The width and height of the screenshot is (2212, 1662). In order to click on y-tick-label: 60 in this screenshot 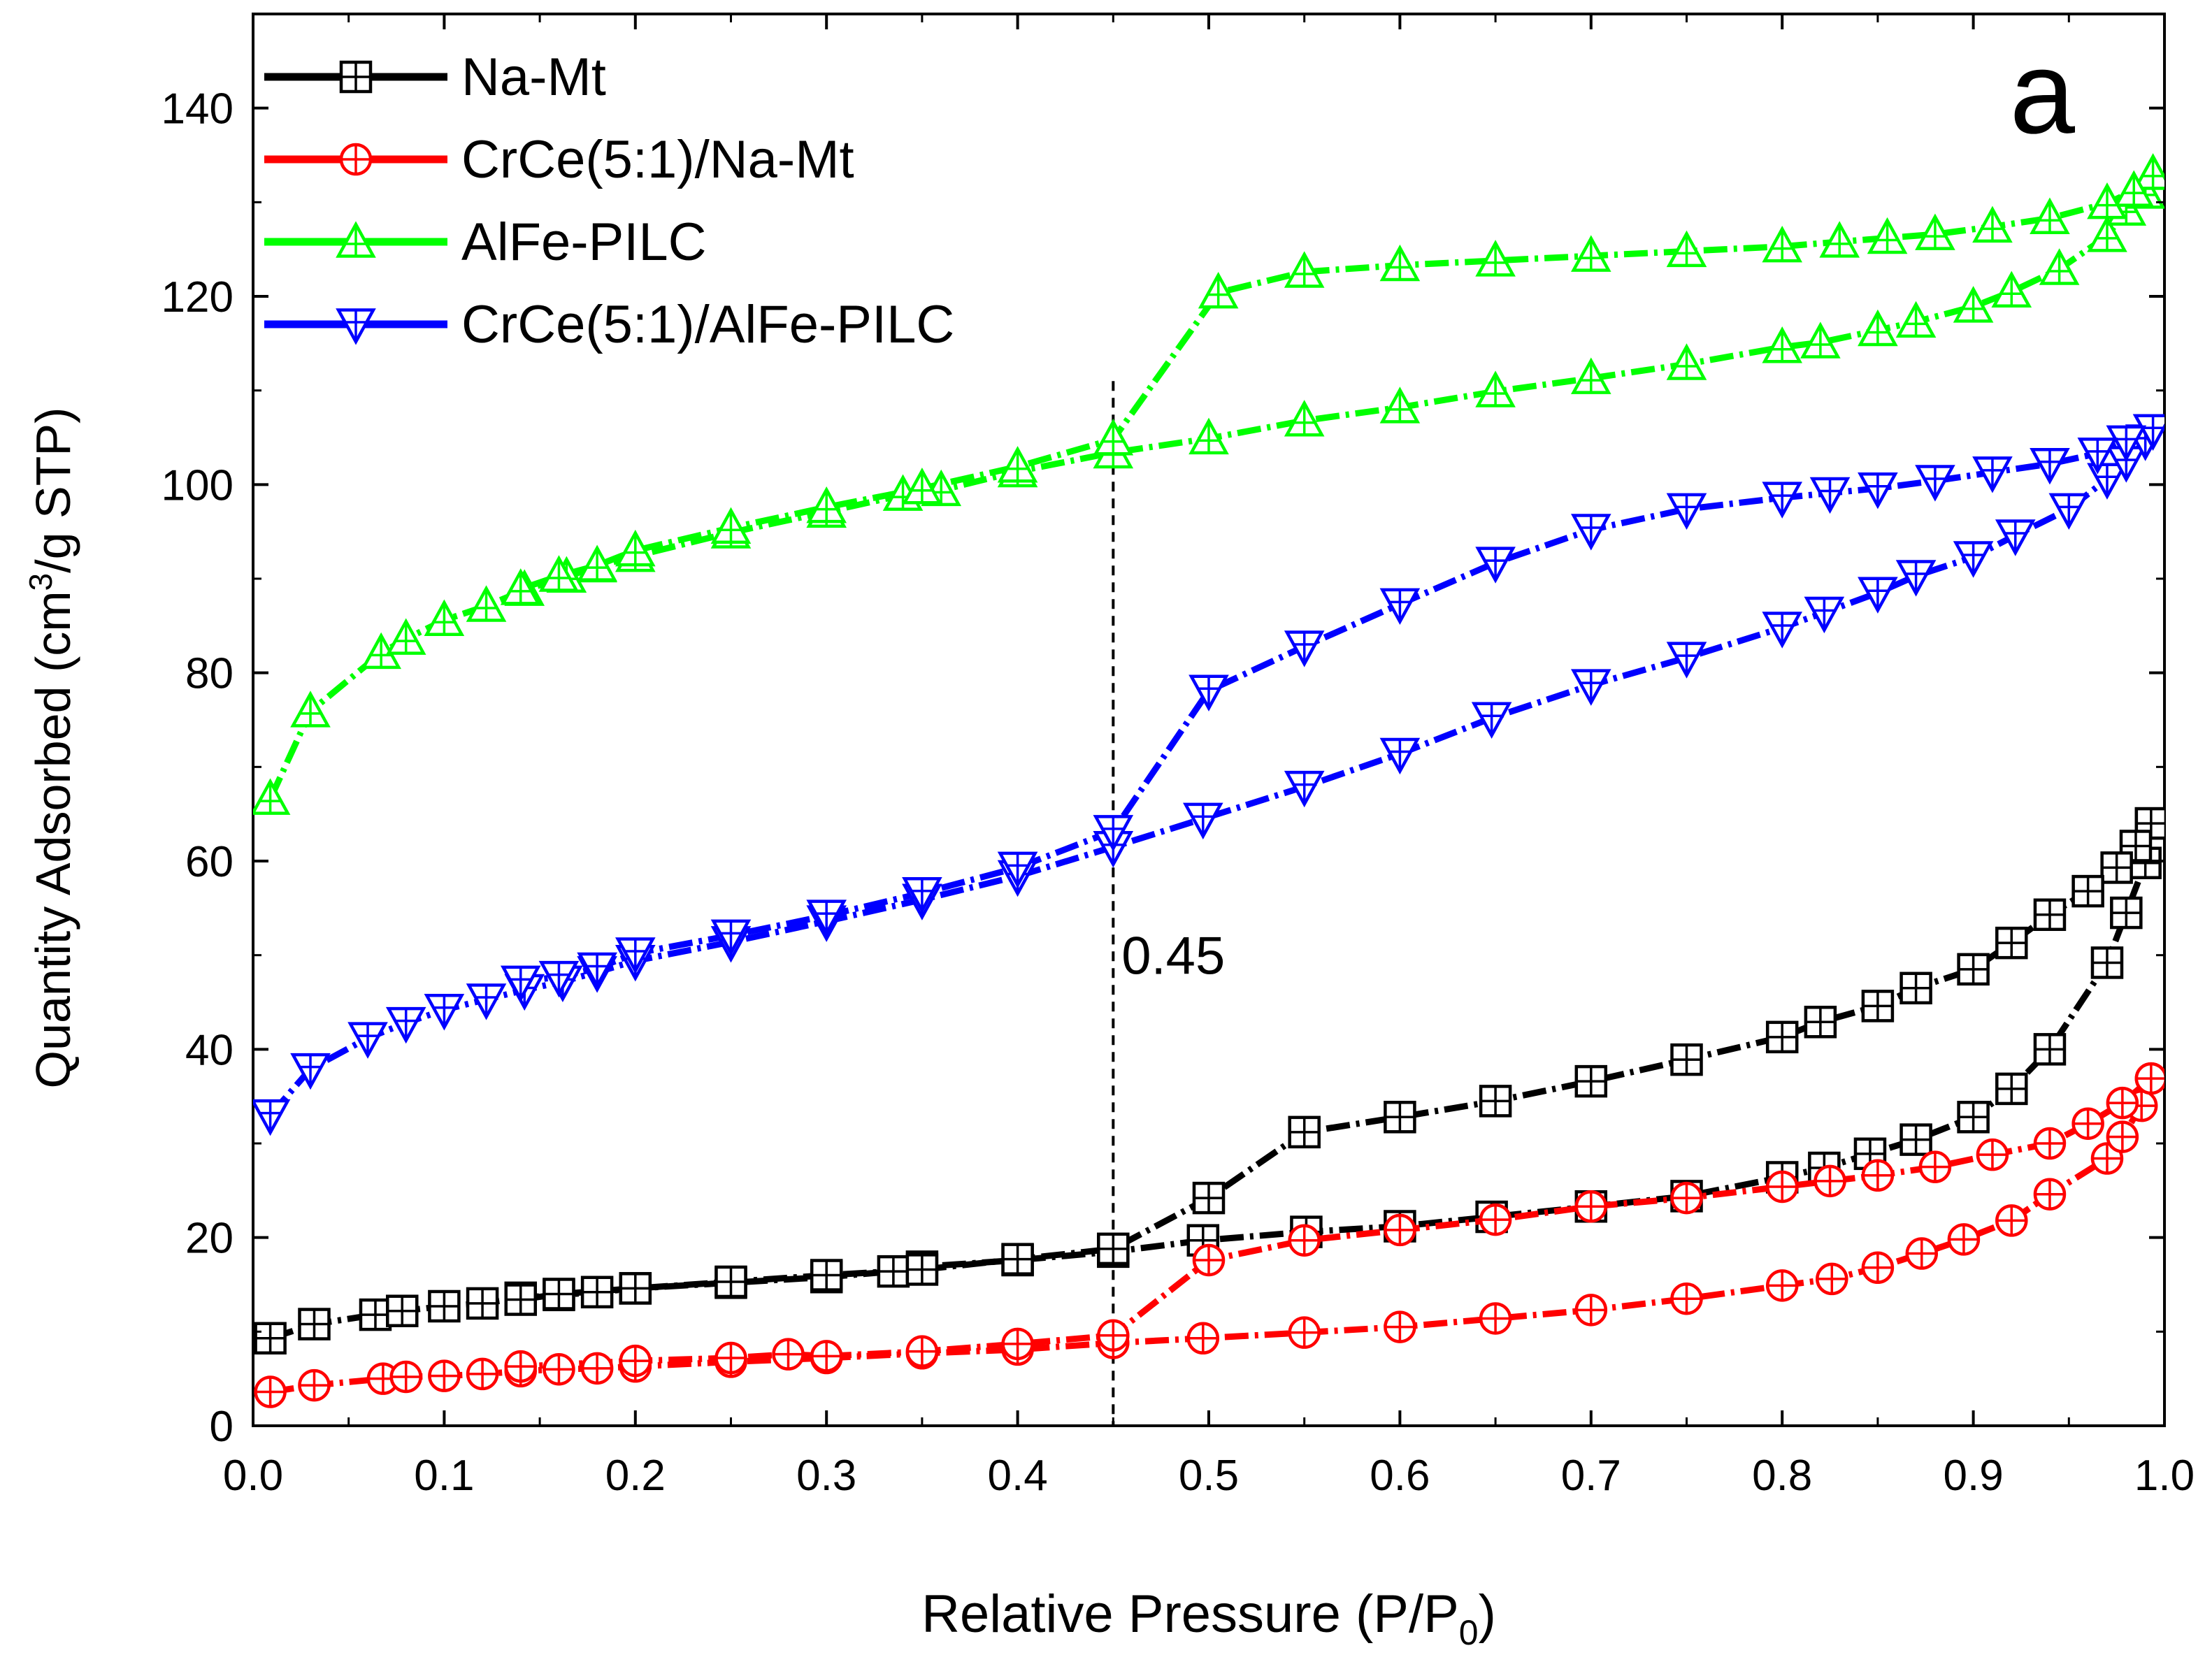, I will do `click(210, 862)`.